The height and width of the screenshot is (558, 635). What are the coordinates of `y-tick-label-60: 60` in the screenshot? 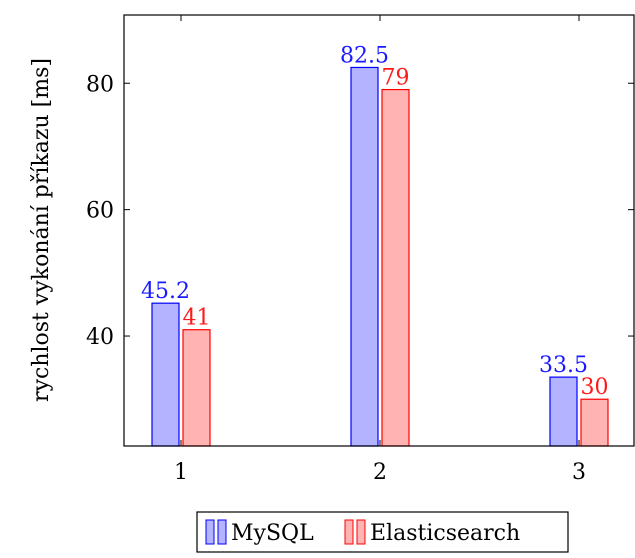 It's located at (100, 211).